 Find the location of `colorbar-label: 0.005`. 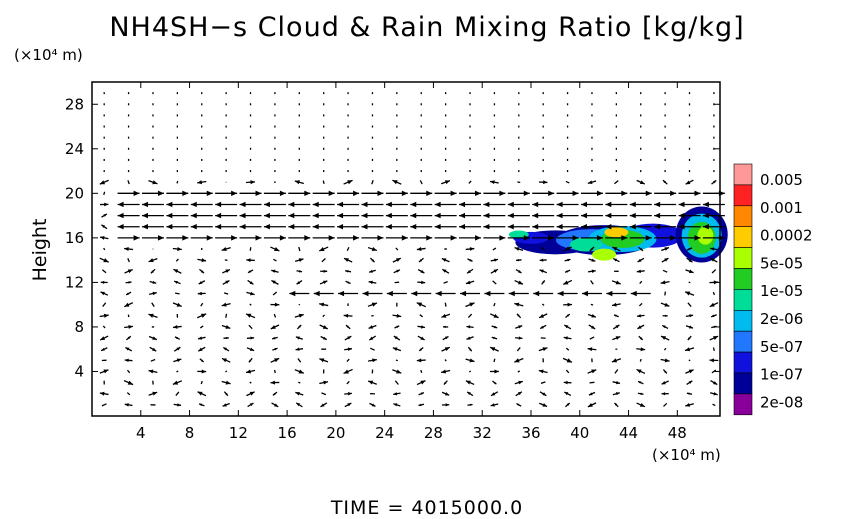

colorbar-label: 0.005 is located at coordinates (781, 180).